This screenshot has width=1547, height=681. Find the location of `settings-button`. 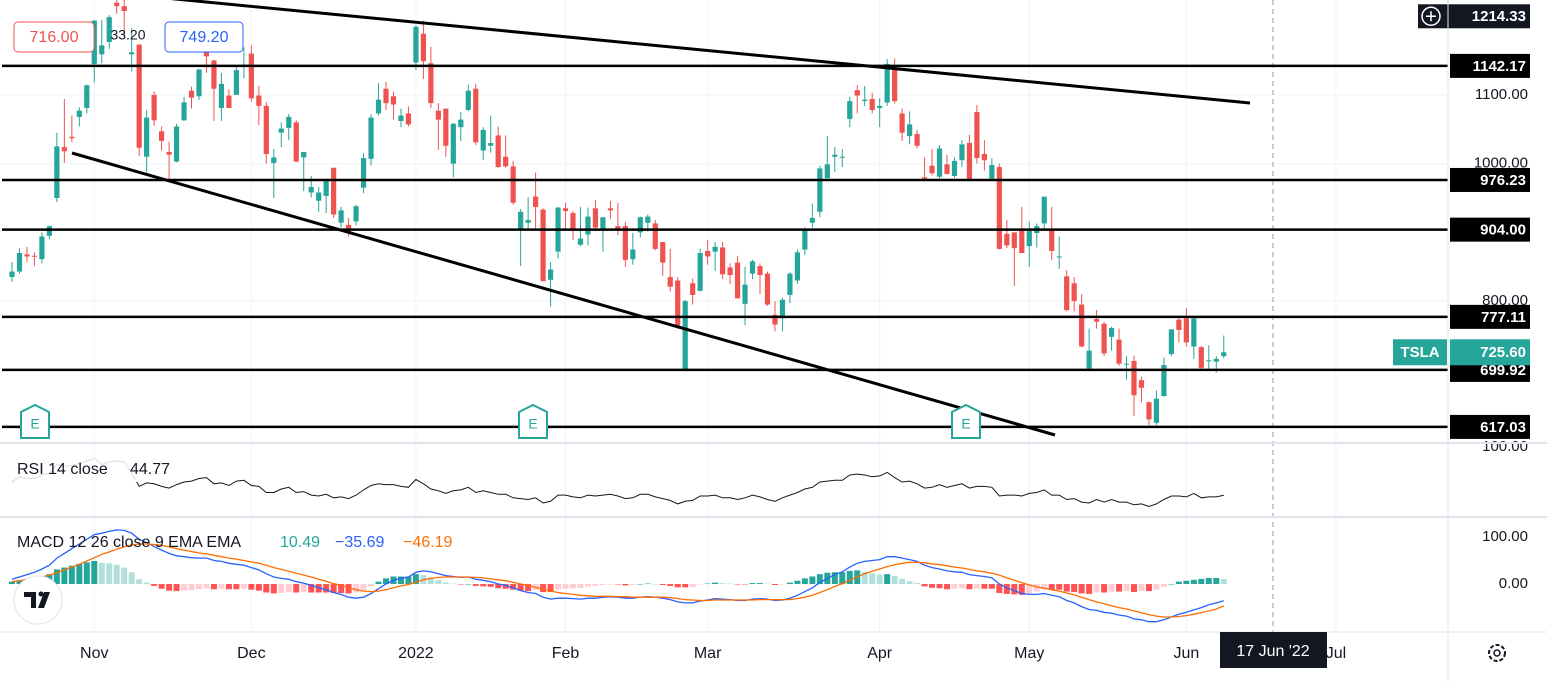

settings-button is located at coordinates (1497, 653).